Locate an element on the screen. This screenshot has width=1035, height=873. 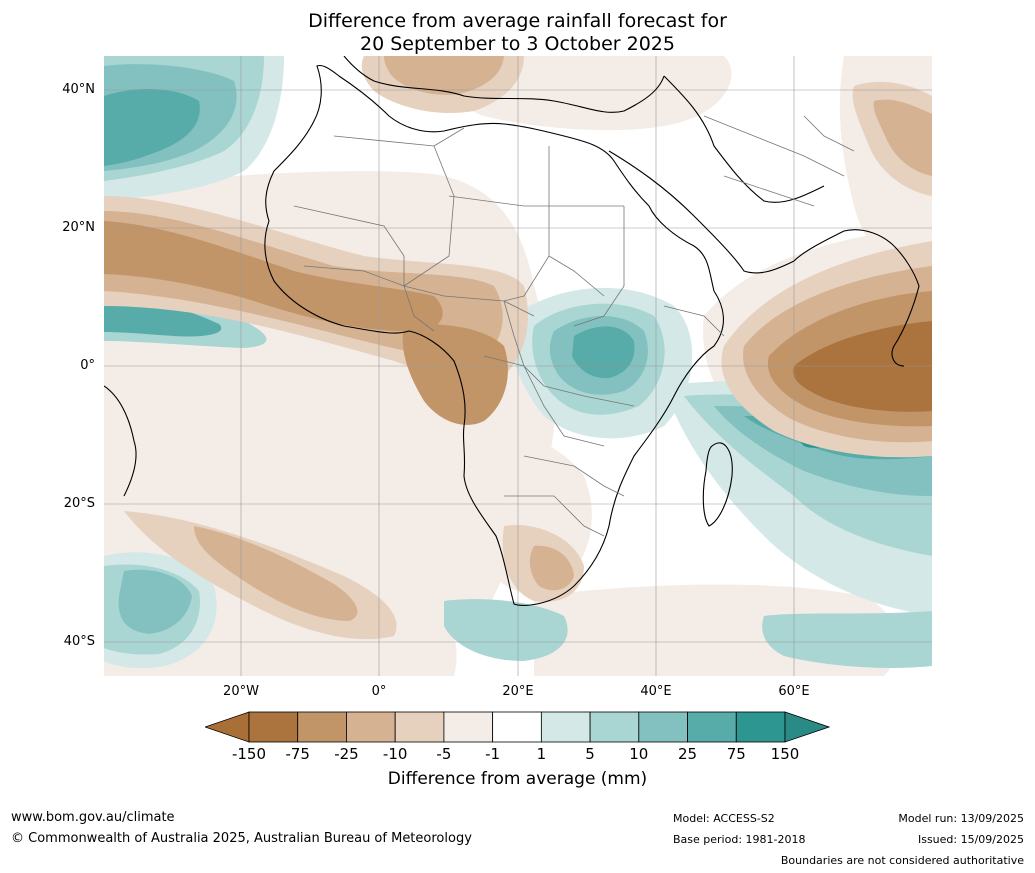
dry-shading-arabian-sea is located at coordinates (862, 366).